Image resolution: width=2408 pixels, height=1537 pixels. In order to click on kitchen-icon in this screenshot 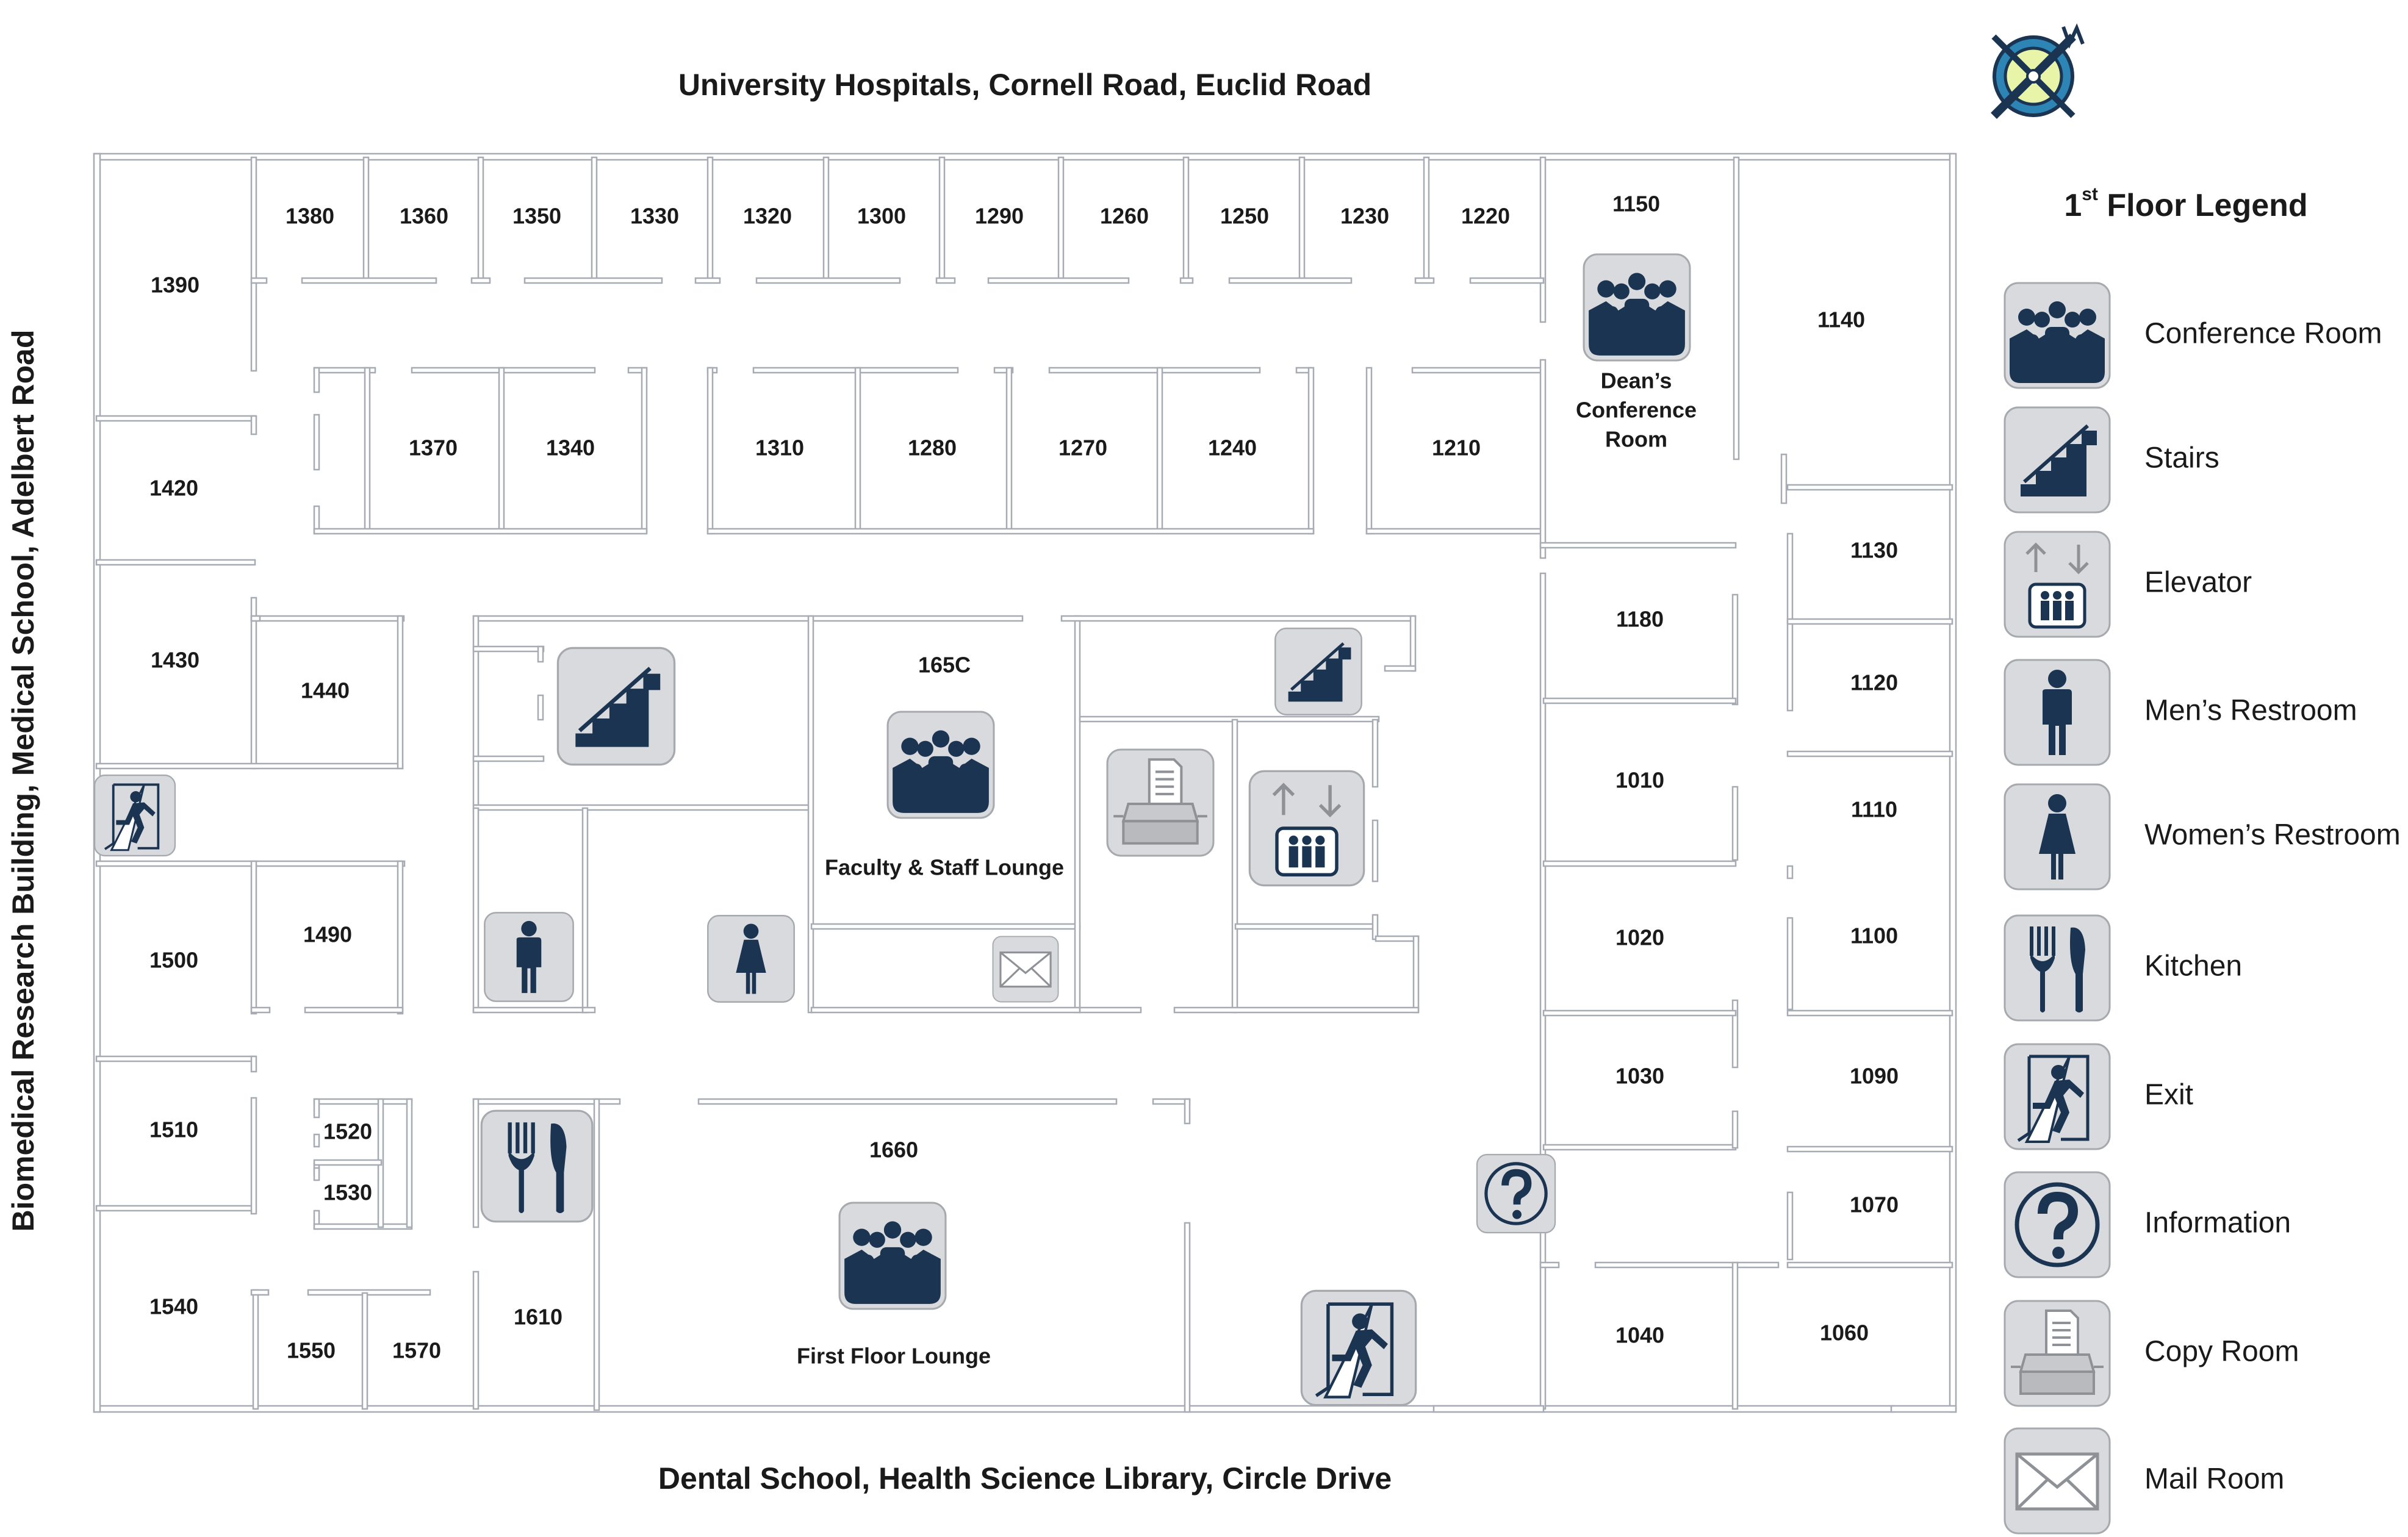, I will do `click(536, 1166)`.